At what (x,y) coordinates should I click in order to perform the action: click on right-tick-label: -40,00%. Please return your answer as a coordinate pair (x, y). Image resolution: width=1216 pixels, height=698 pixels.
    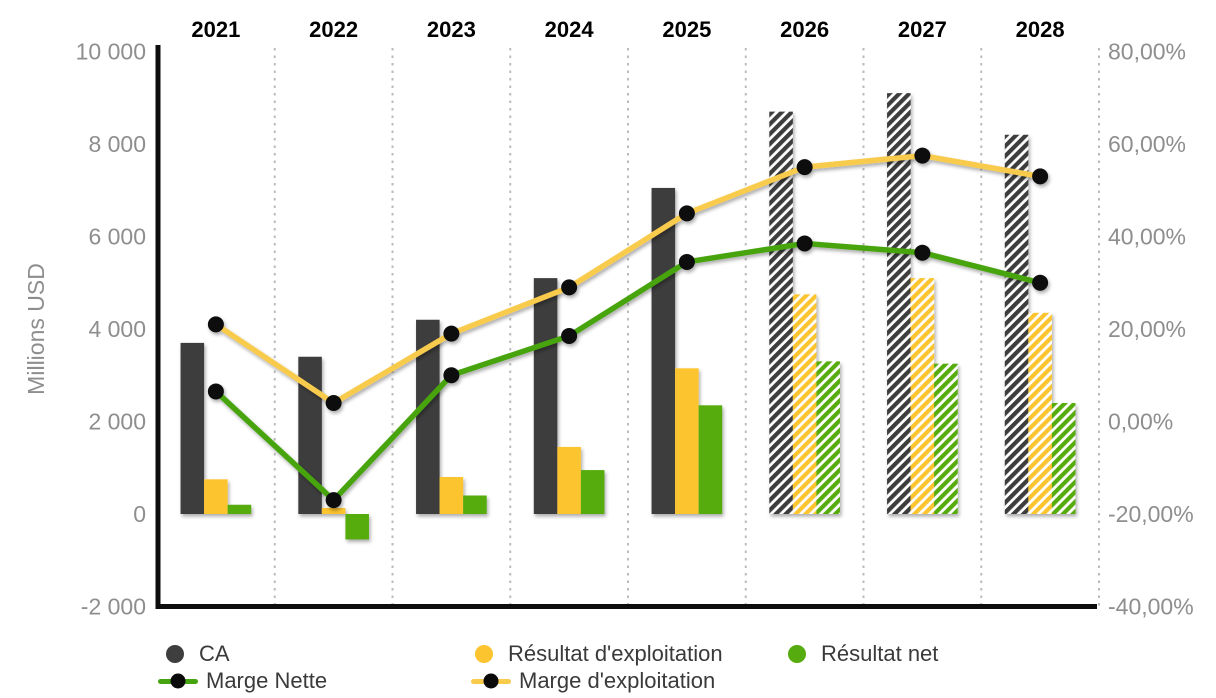
    Looking at the image, I should click on (1151, 607).